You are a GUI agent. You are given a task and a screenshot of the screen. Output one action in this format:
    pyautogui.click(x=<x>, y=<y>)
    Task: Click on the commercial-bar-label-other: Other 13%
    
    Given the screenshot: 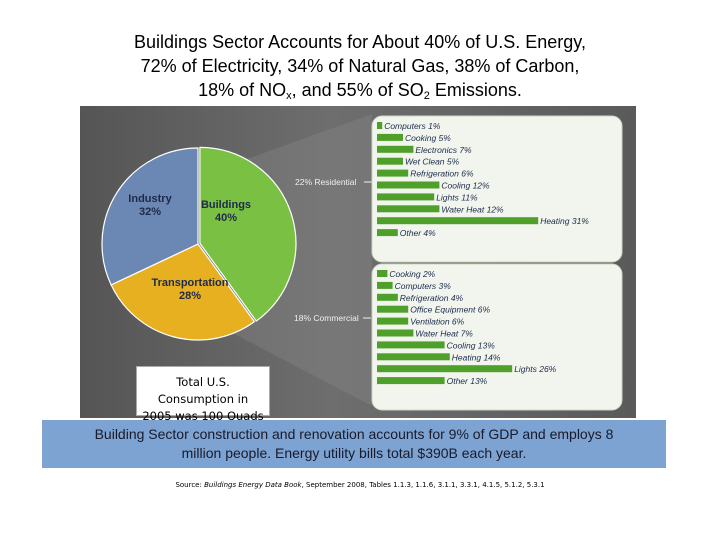 What is the action you would take?
    pyautogui.click(x=467, y=381)
    